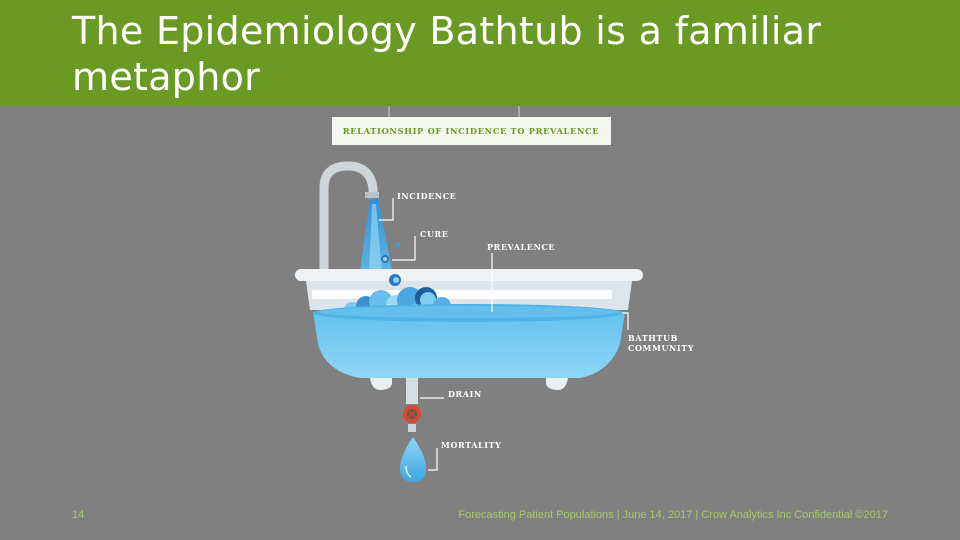 Image resolution: width=960 pixels, height=540 pixels. I want to click on tub-feet, so click(469, 384).